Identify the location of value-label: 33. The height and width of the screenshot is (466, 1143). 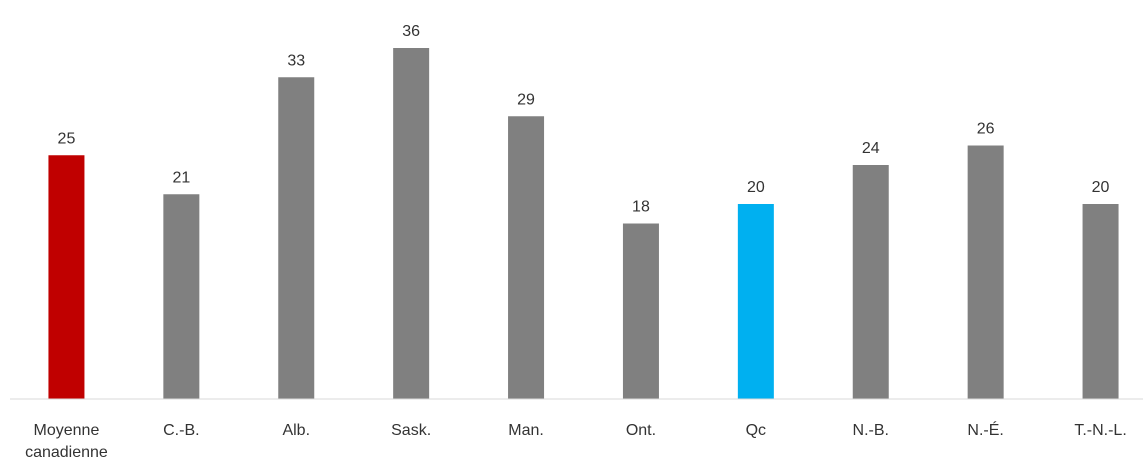
(296, 60).